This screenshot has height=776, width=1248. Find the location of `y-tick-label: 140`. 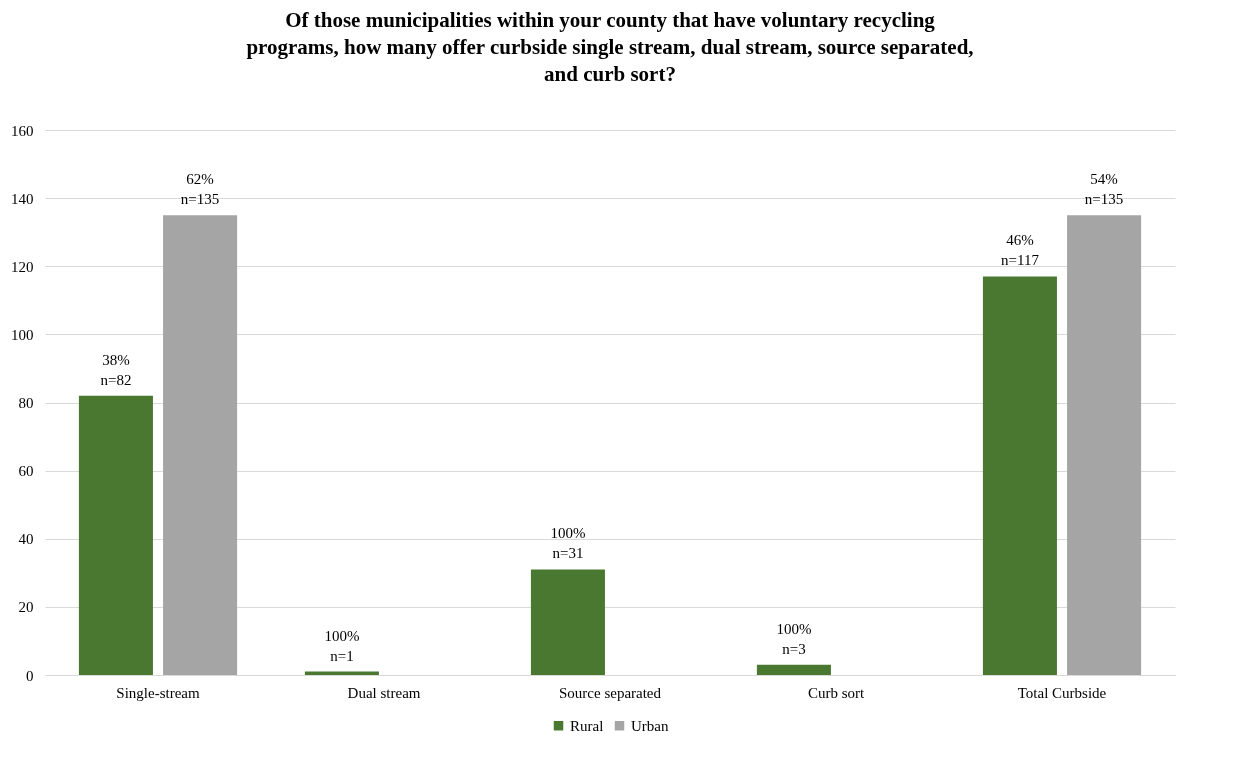

y-tick-label: 140 is located at coordinates (22, 198).